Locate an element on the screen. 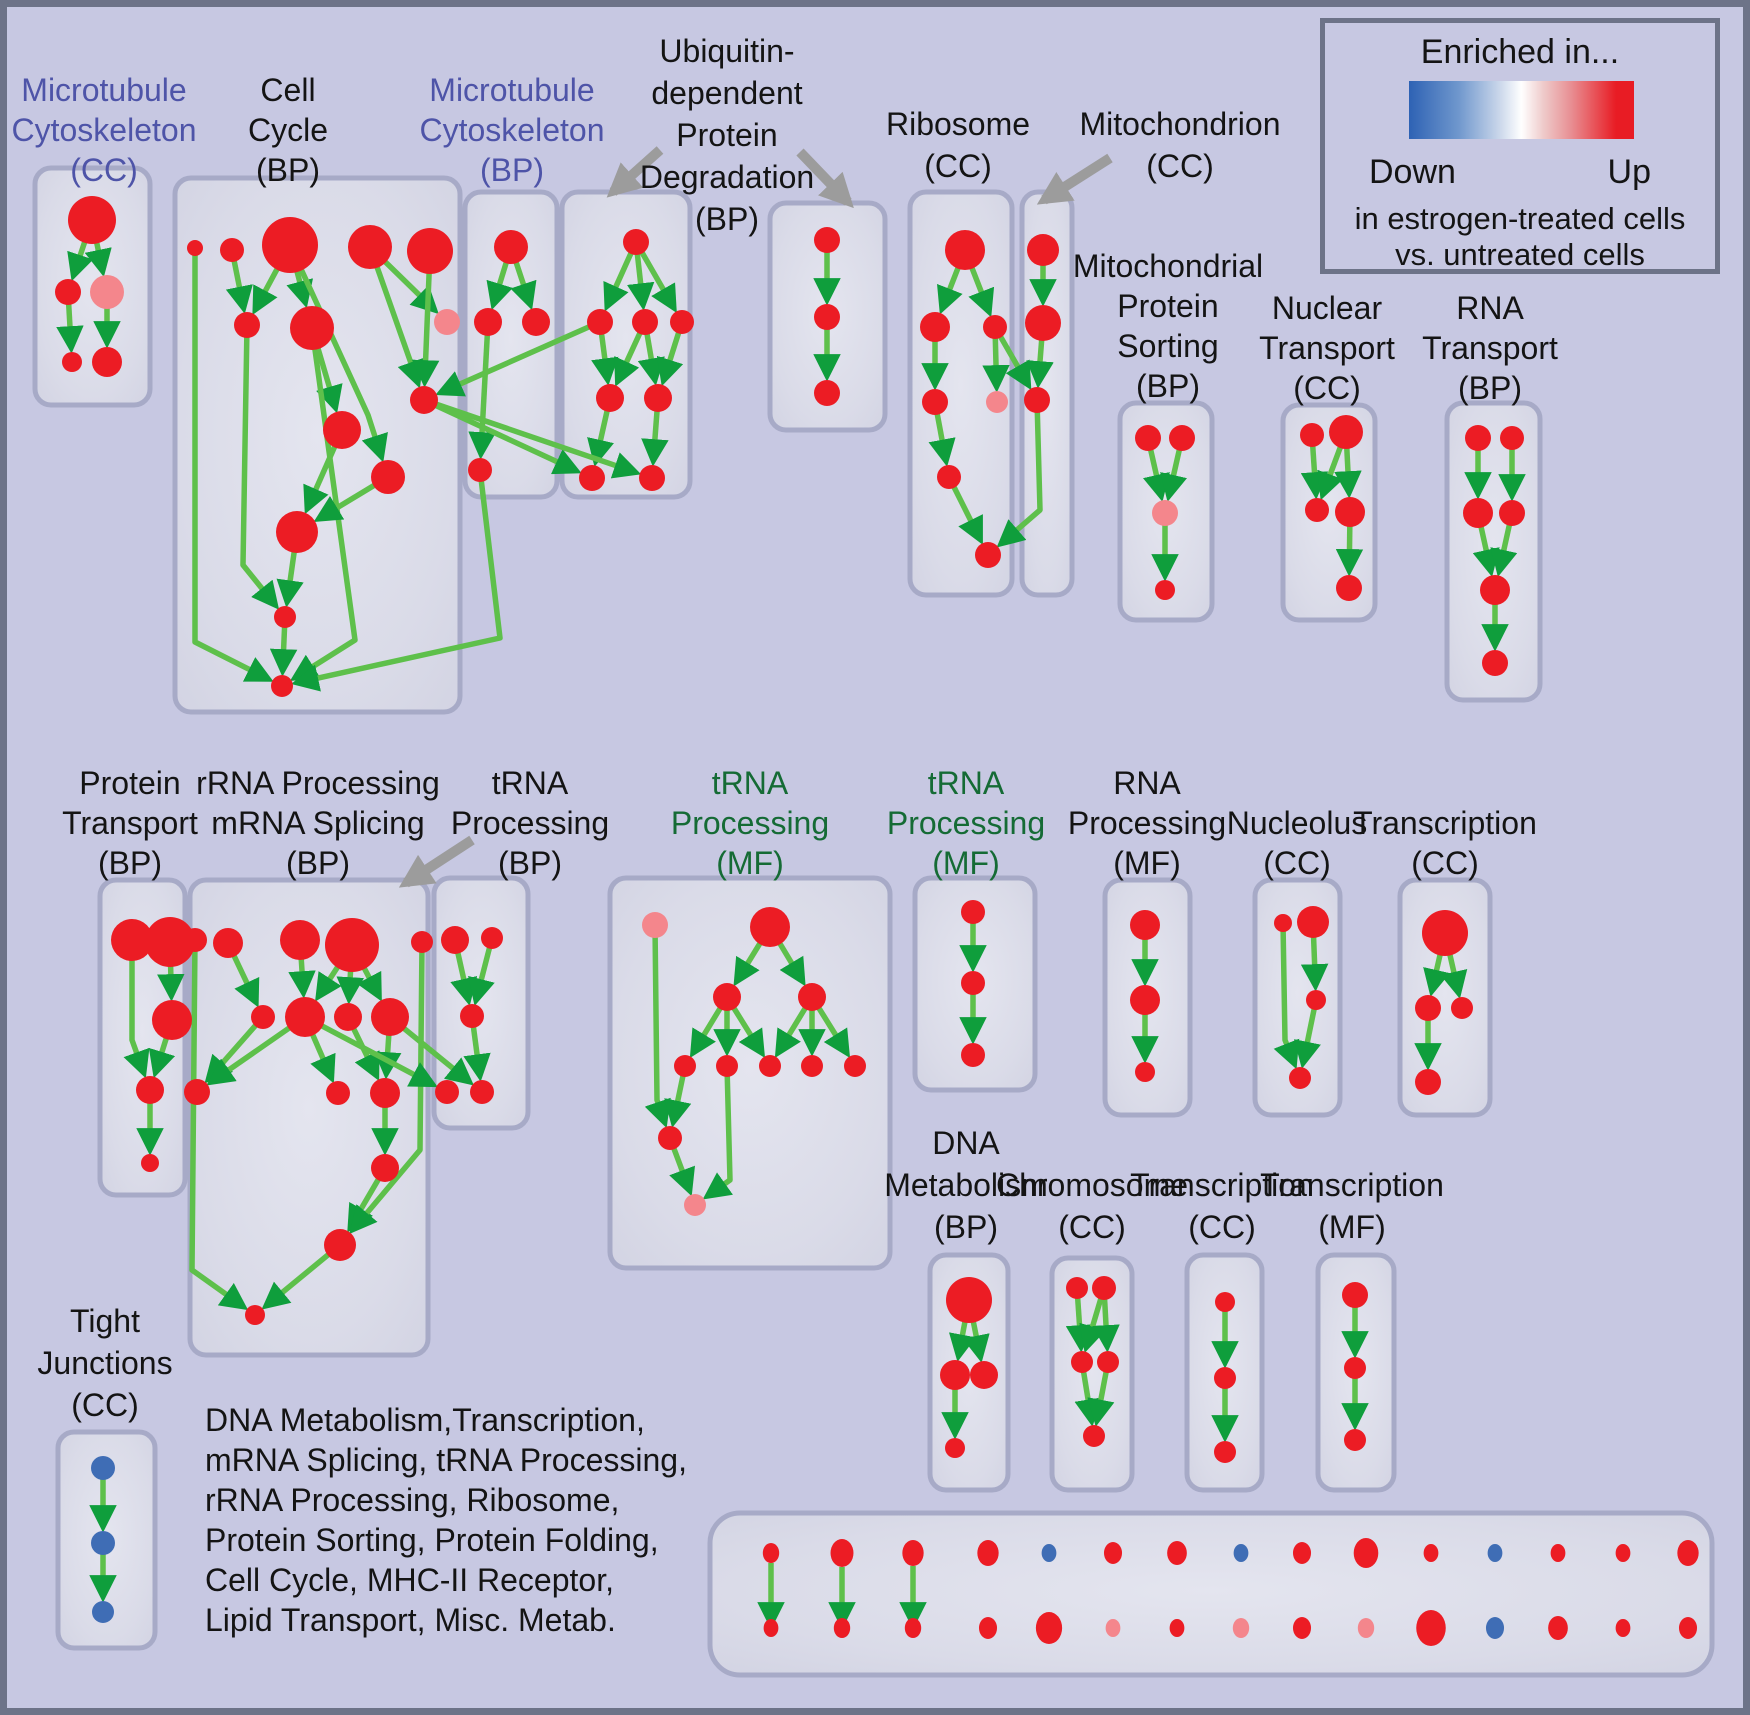 The image size is (1750, 1715). node-cell-cycle-s1 is located at coordinates (285, 617).